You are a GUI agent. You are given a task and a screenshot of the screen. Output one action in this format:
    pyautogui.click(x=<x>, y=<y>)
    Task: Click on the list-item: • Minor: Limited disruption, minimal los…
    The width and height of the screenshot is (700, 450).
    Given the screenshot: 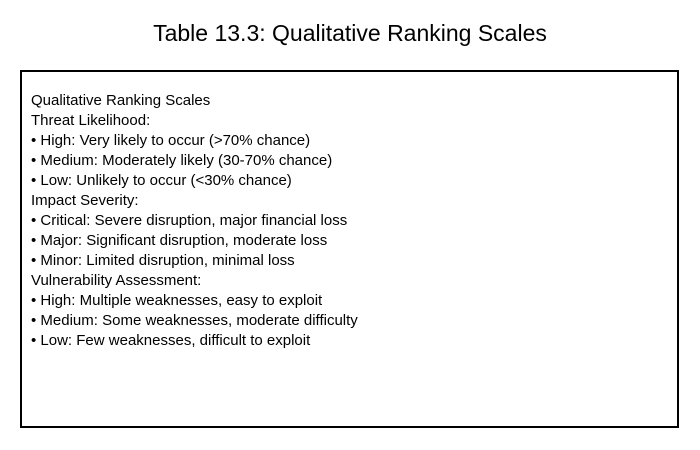 What is the action you would take?
    pyautogui.click(x=163, y=260)
    